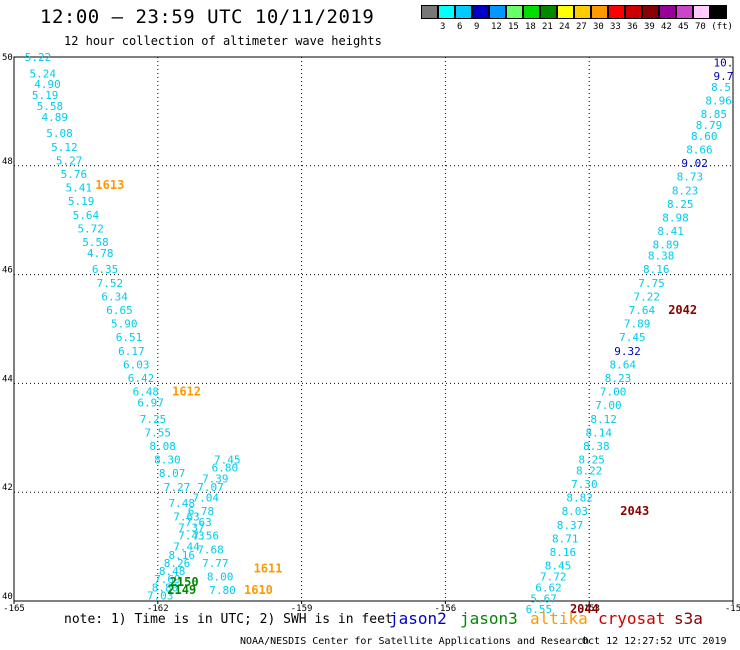  I want to click on wave-height-label: 6.97, so click(150, 402).